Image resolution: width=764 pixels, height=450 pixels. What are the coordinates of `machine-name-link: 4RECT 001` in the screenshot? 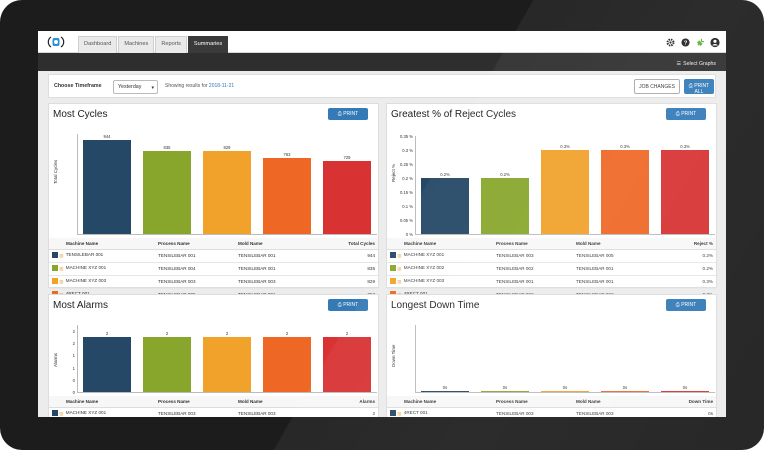 It's located at (415, 413).